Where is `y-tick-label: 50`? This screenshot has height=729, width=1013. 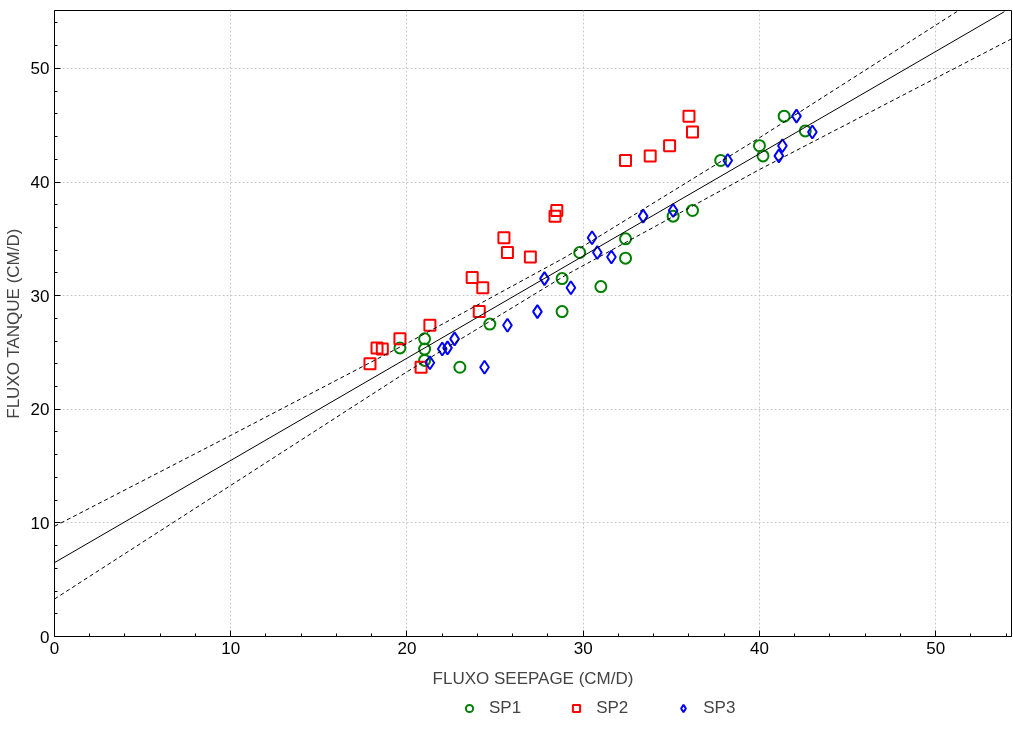 y-tick-label: 50 is located at coordinates (40, 69).